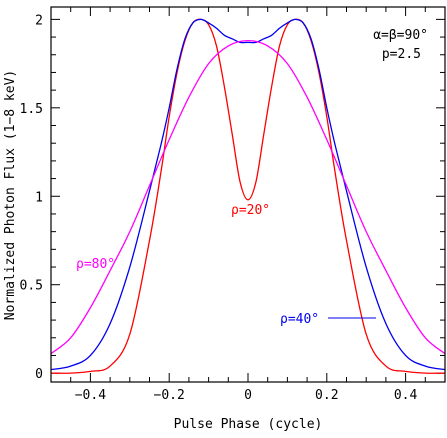  Describe the element at coordinates (169, 395) in the screenshot. I see `x-tick-label: −0.2` at that location.